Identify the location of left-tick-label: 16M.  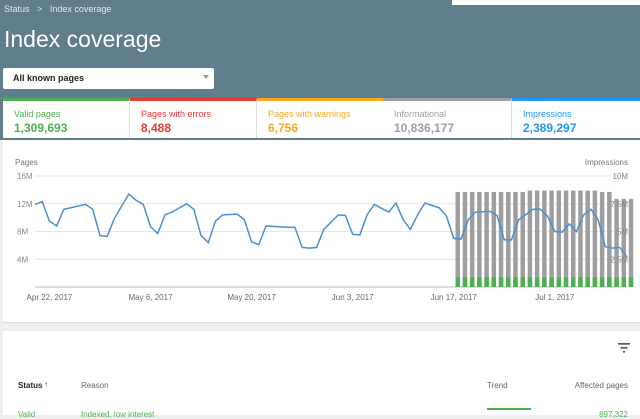
(25, 176).